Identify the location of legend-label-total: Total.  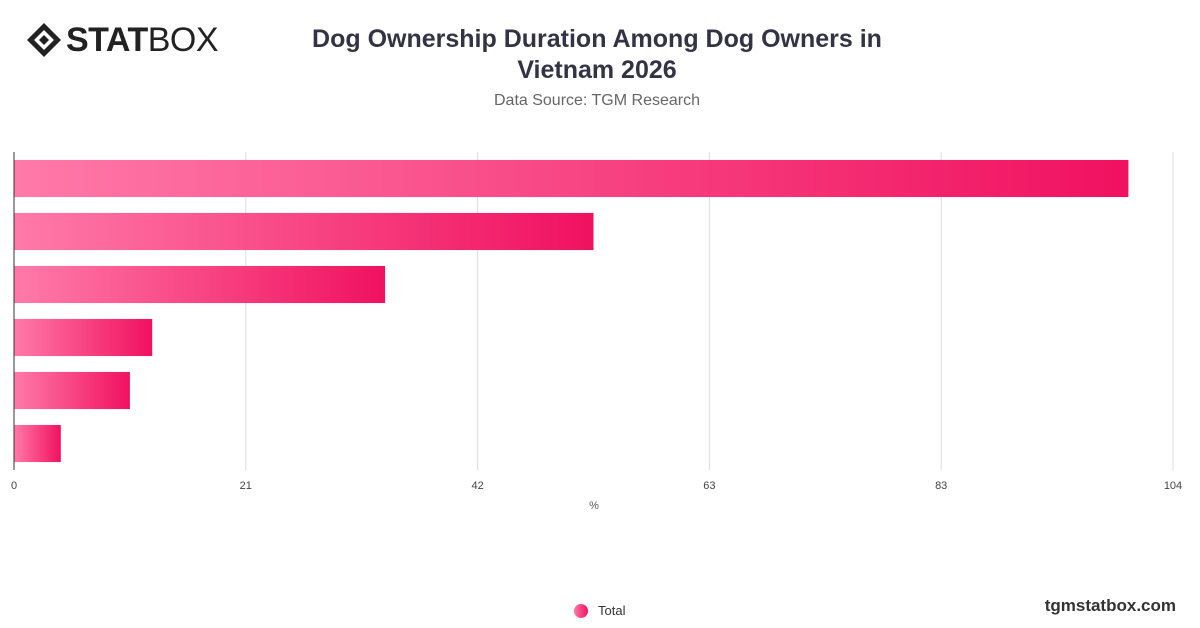
(612, 610).